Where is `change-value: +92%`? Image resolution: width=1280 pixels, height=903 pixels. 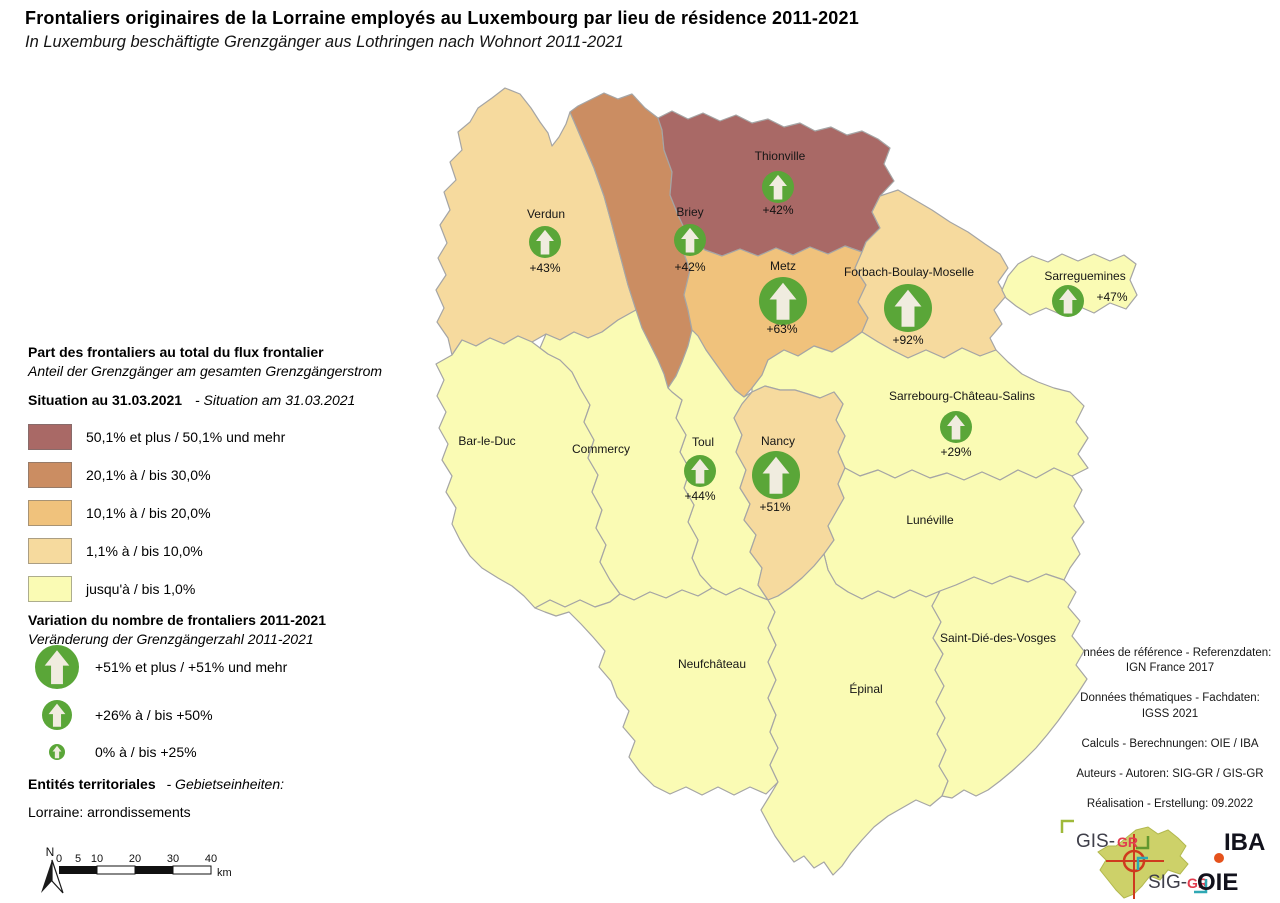
change-value: +92% is located at coordinates (907, 340).